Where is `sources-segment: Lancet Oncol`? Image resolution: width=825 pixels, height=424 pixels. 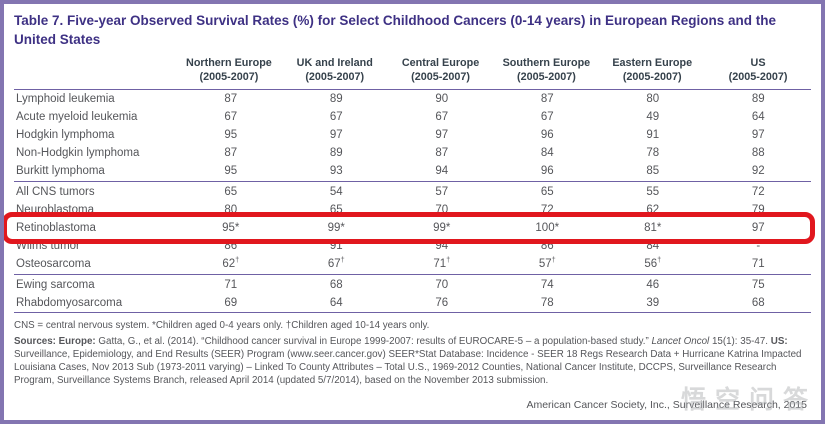
sources-segment: Lancet Oncol is located at coordinates (680, 342).